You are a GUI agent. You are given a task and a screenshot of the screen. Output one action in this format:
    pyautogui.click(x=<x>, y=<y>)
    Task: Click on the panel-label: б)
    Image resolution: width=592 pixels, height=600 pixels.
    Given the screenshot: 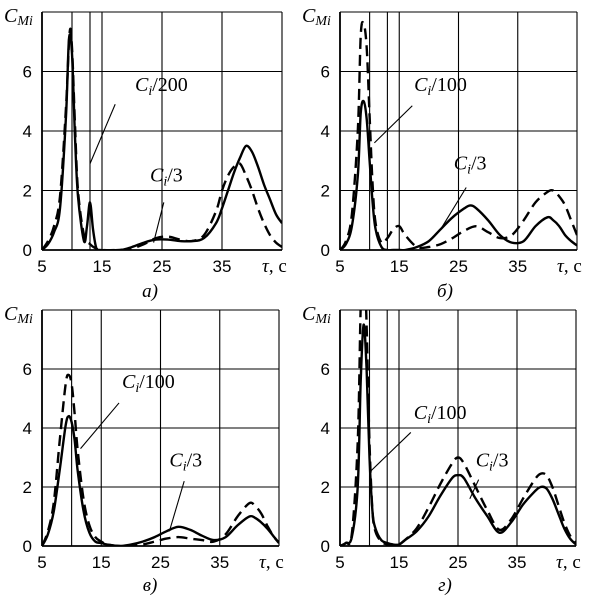 What is the action you would take?
    pyautogui.click(x=445, y=291)
    